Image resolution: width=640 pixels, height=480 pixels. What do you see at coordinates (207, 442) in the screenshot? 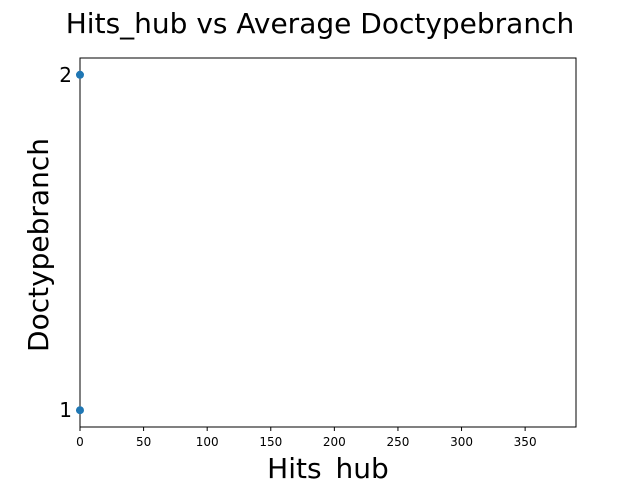
I see `x-tick-label: 100` at bounding box center [207, 442].